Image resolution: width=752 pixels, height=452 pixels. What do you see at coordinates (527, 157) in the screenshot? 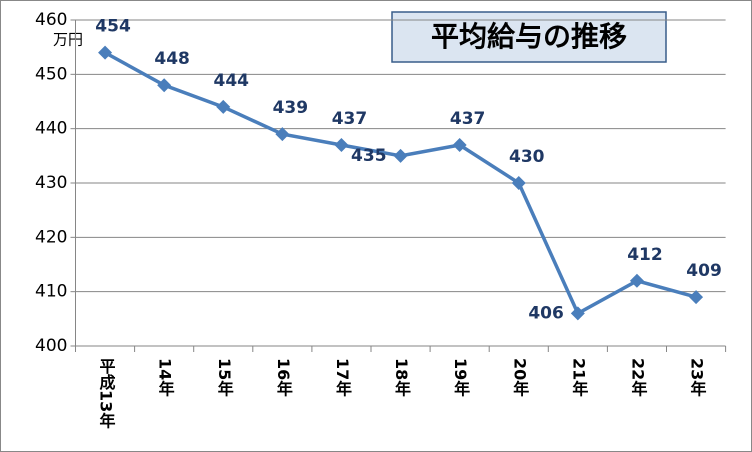
I see `data-label: 430` at bounding box center [527, 157].